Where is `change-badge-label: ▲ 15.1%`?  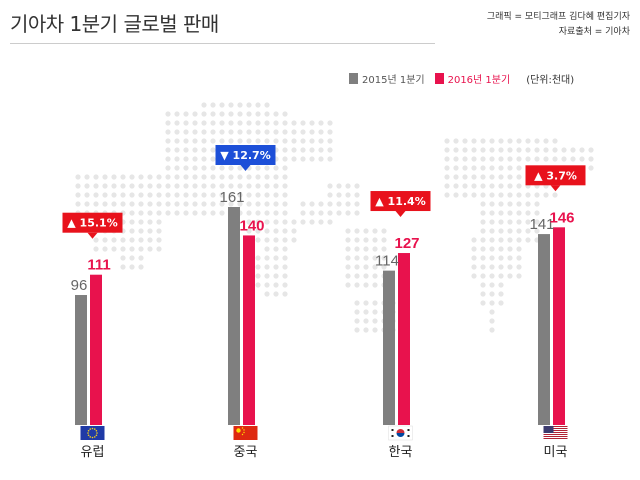
change-badge-label: ▲ 15.1% is located at coordinates (92, 223).